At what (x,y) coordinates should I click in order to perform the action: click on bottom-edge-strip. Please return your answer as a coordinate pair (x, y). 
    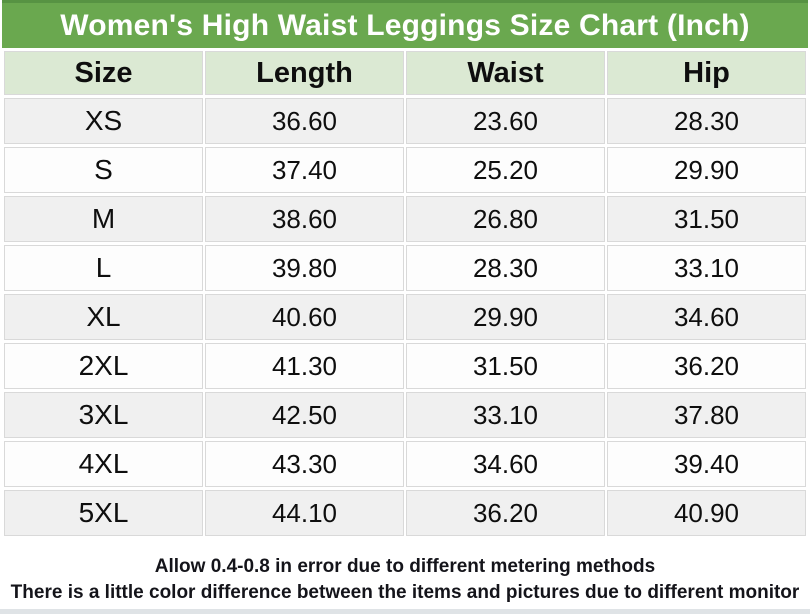
    Looking at the image, I should click on (405, 611).